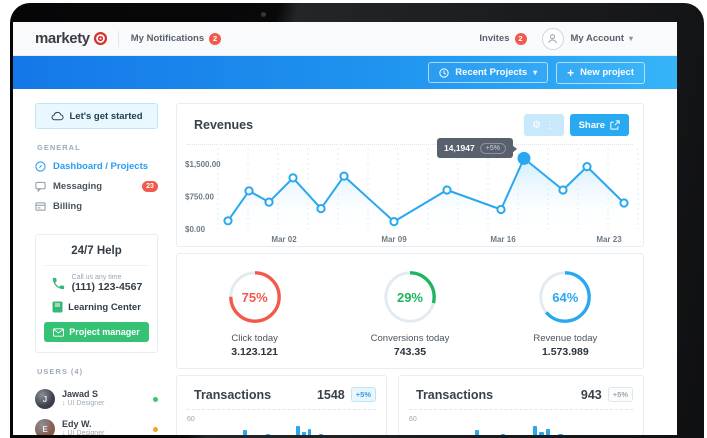 This screenshot has height=438, width=707. Describe the element at coordinates (96, 277) in the screenshot. I see `call-hint: Call us any time` at that location.